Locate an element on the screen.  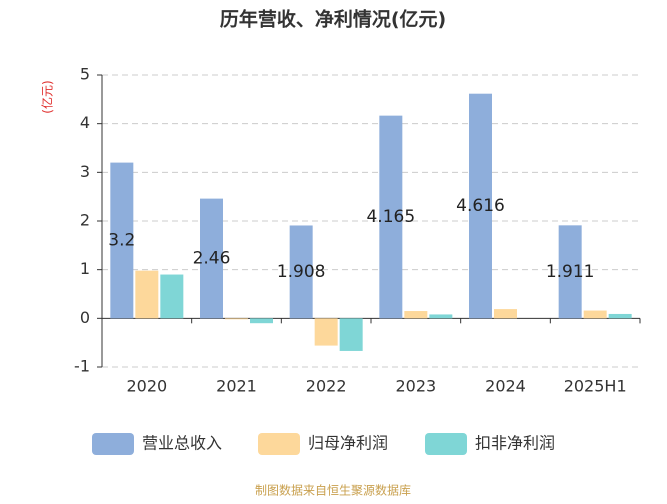
value-label: 4.616 is located at coordinates (480, 206).